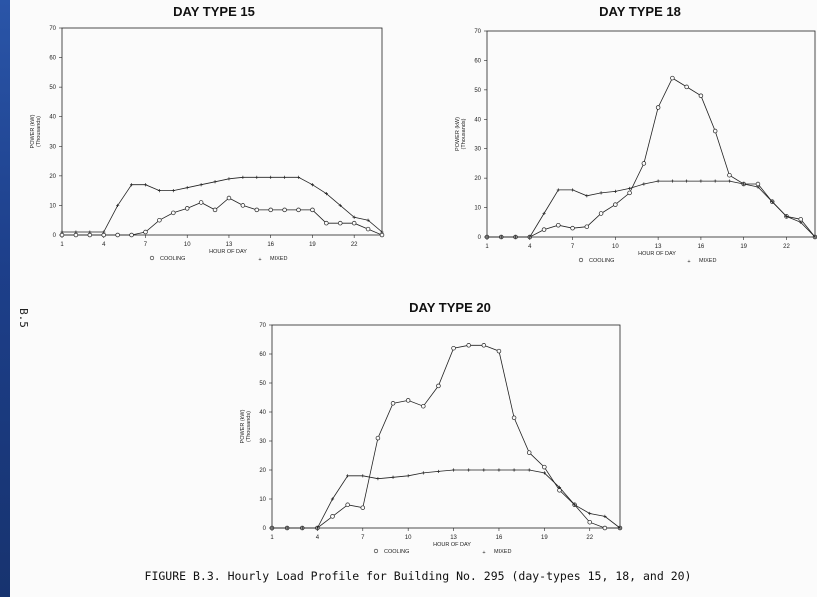 The height and width of the screenshot is (597, 817). I want to click on legend-label-cooling: COOLING, so click(601, 261).